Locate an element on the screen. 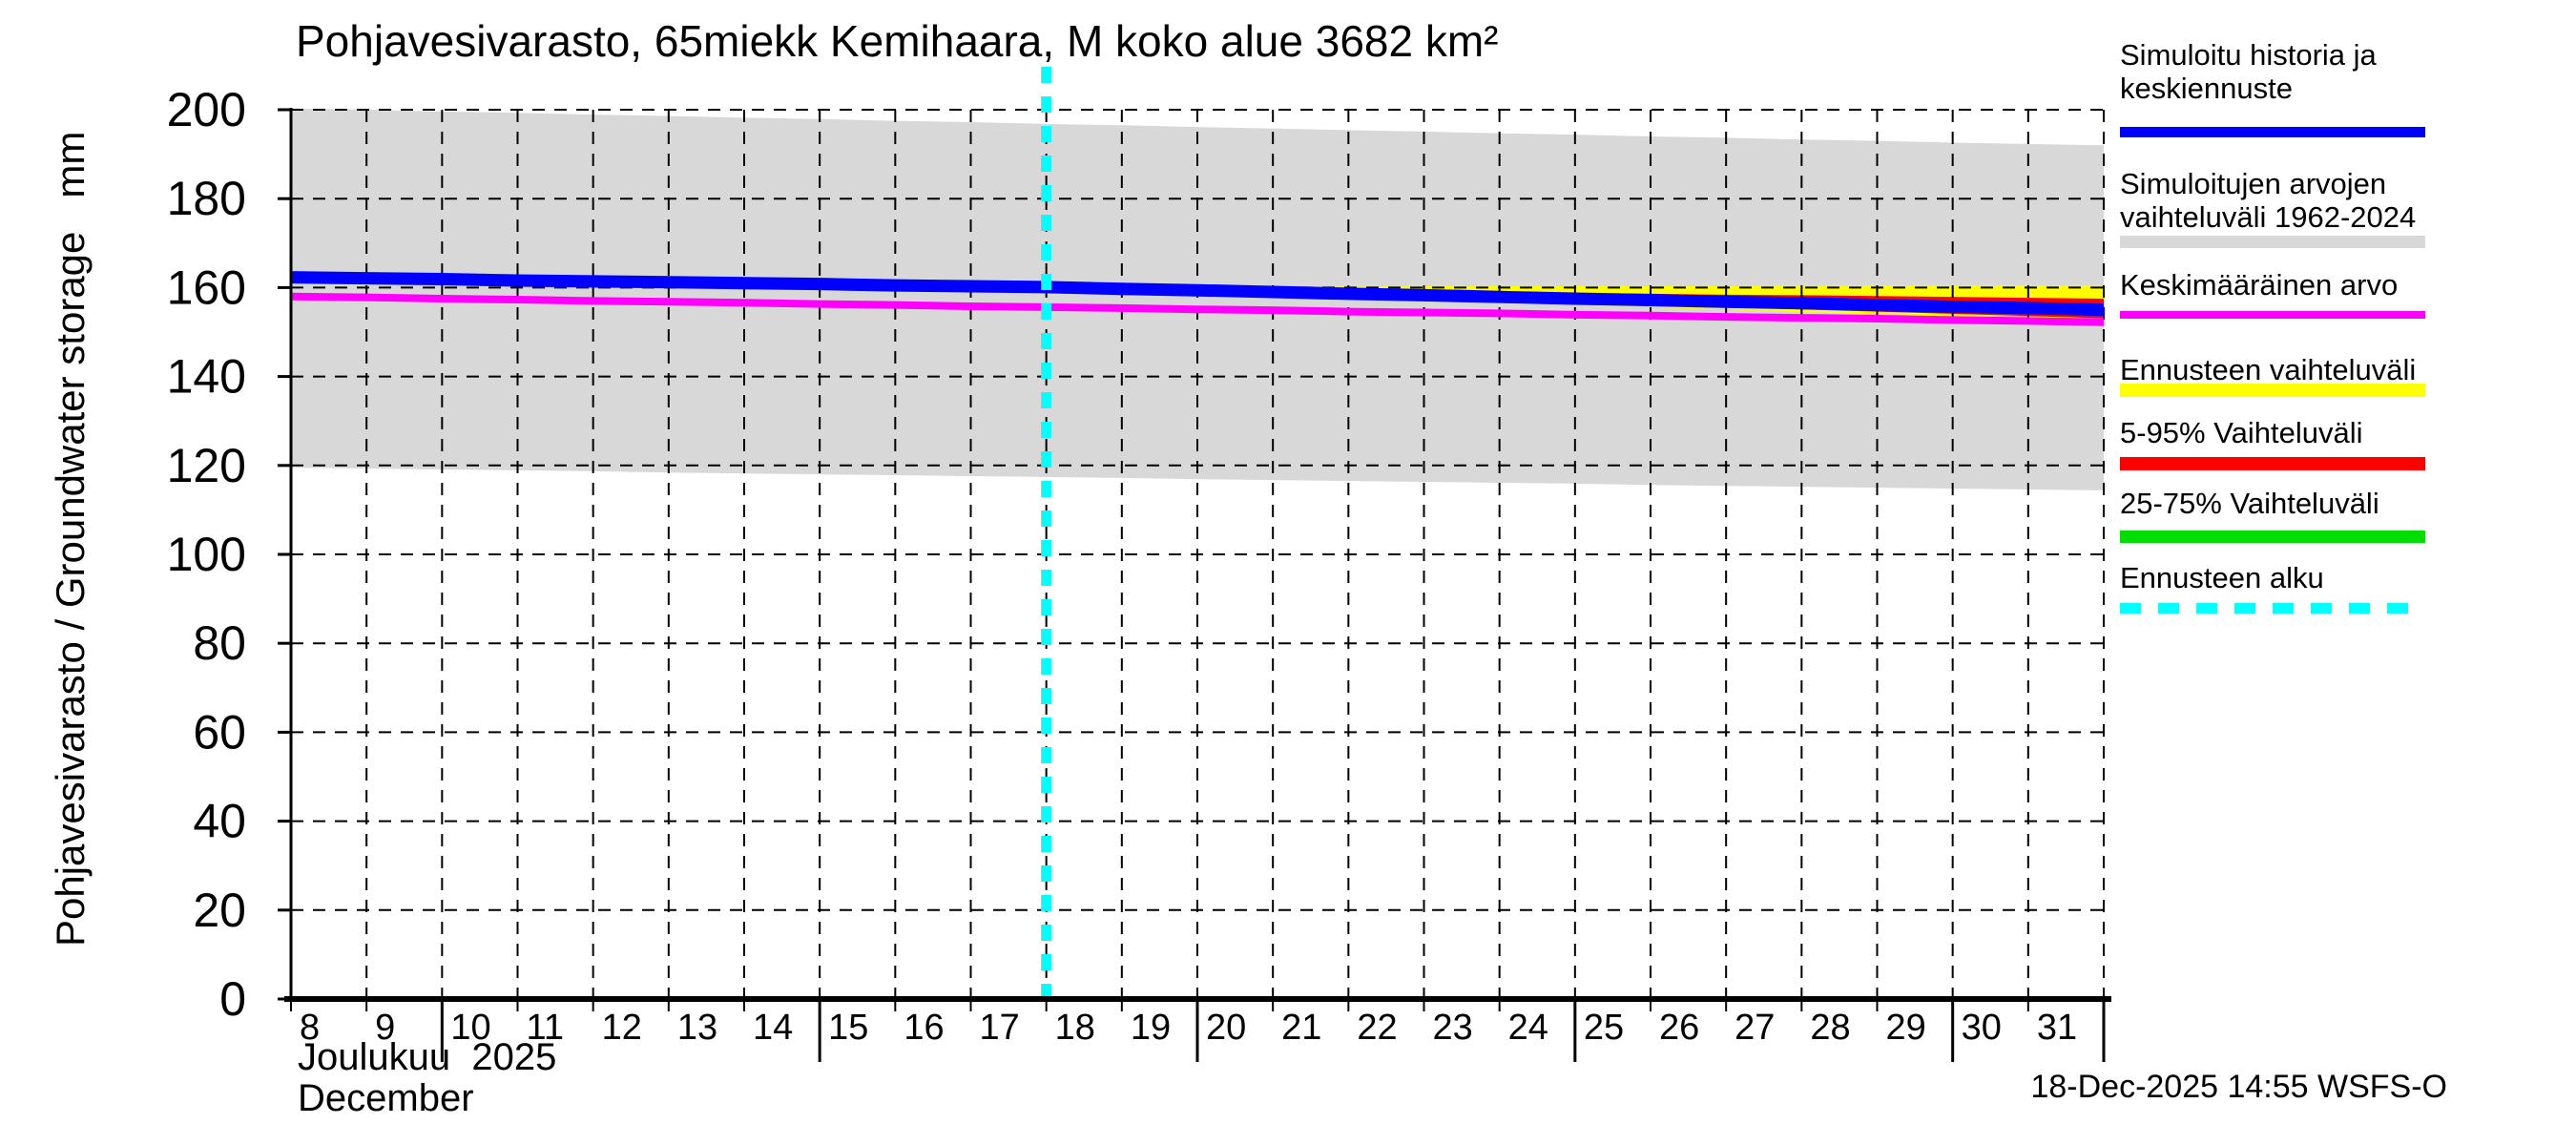 The width and height of the screenshot is (2576, 1145). x-tick-label-10: 10 is located at coordinates (470, 1028).